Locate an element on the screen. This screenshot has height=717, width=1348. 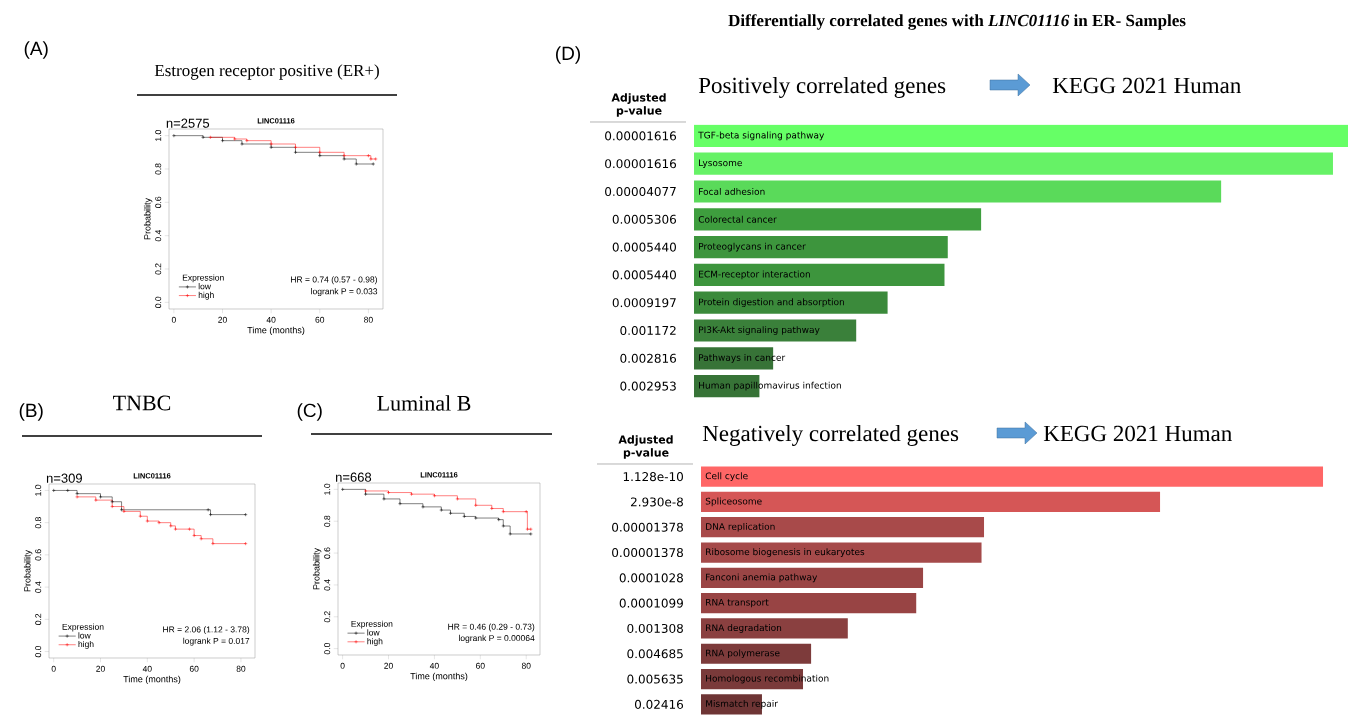
annotation: logrank P = 0.017 is located at coordinates (216, 641).